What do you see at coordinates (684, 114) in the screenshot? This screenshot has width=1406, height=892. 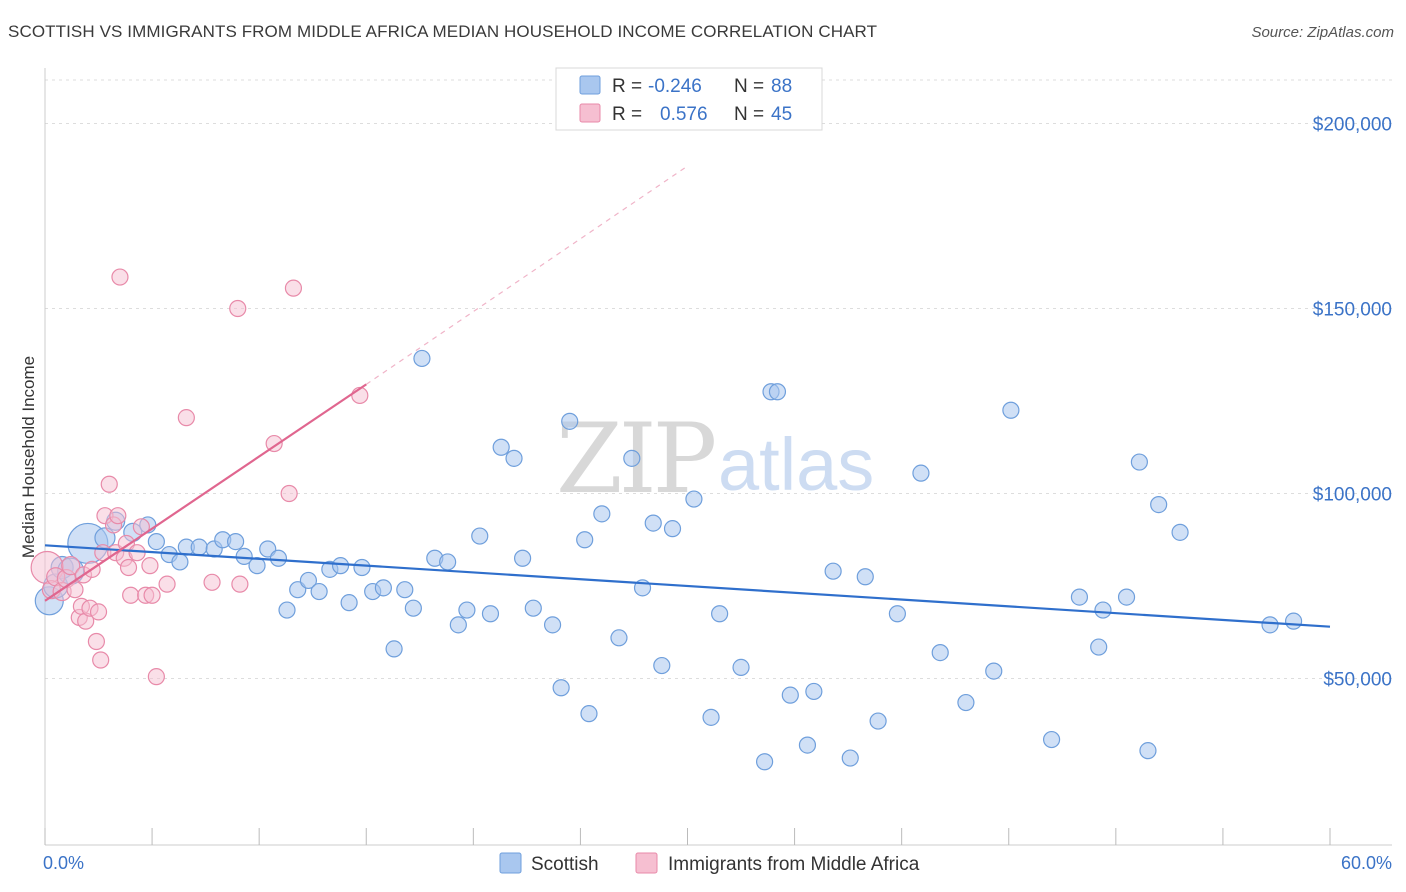 I see `legend-r-value-middle-africa: 0.576` at bounding box center [684, 114].